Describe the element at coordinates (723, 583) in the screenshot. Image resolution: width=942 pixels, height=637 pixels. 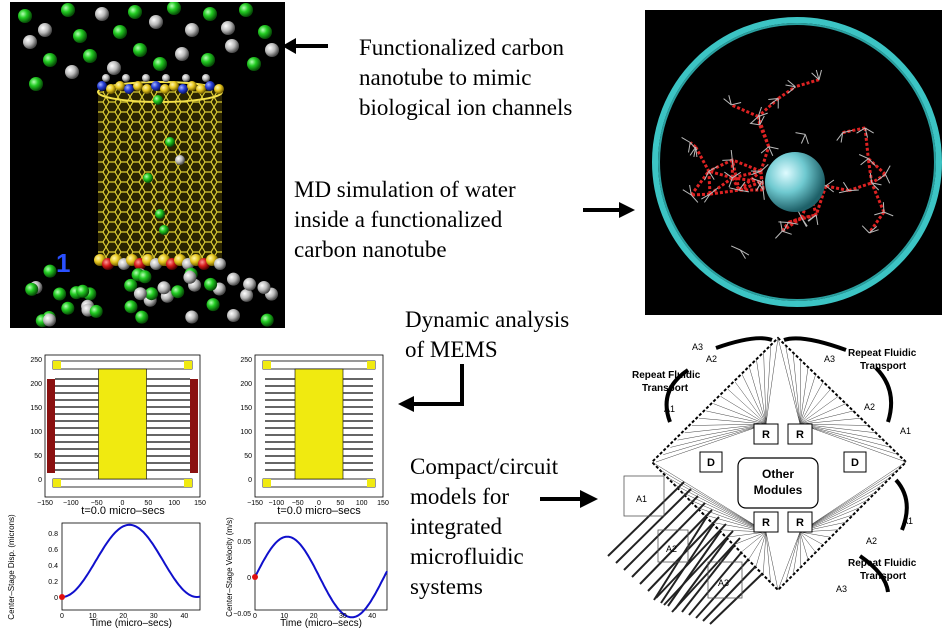
I see `chip-inlet-a3: A3` at that location.